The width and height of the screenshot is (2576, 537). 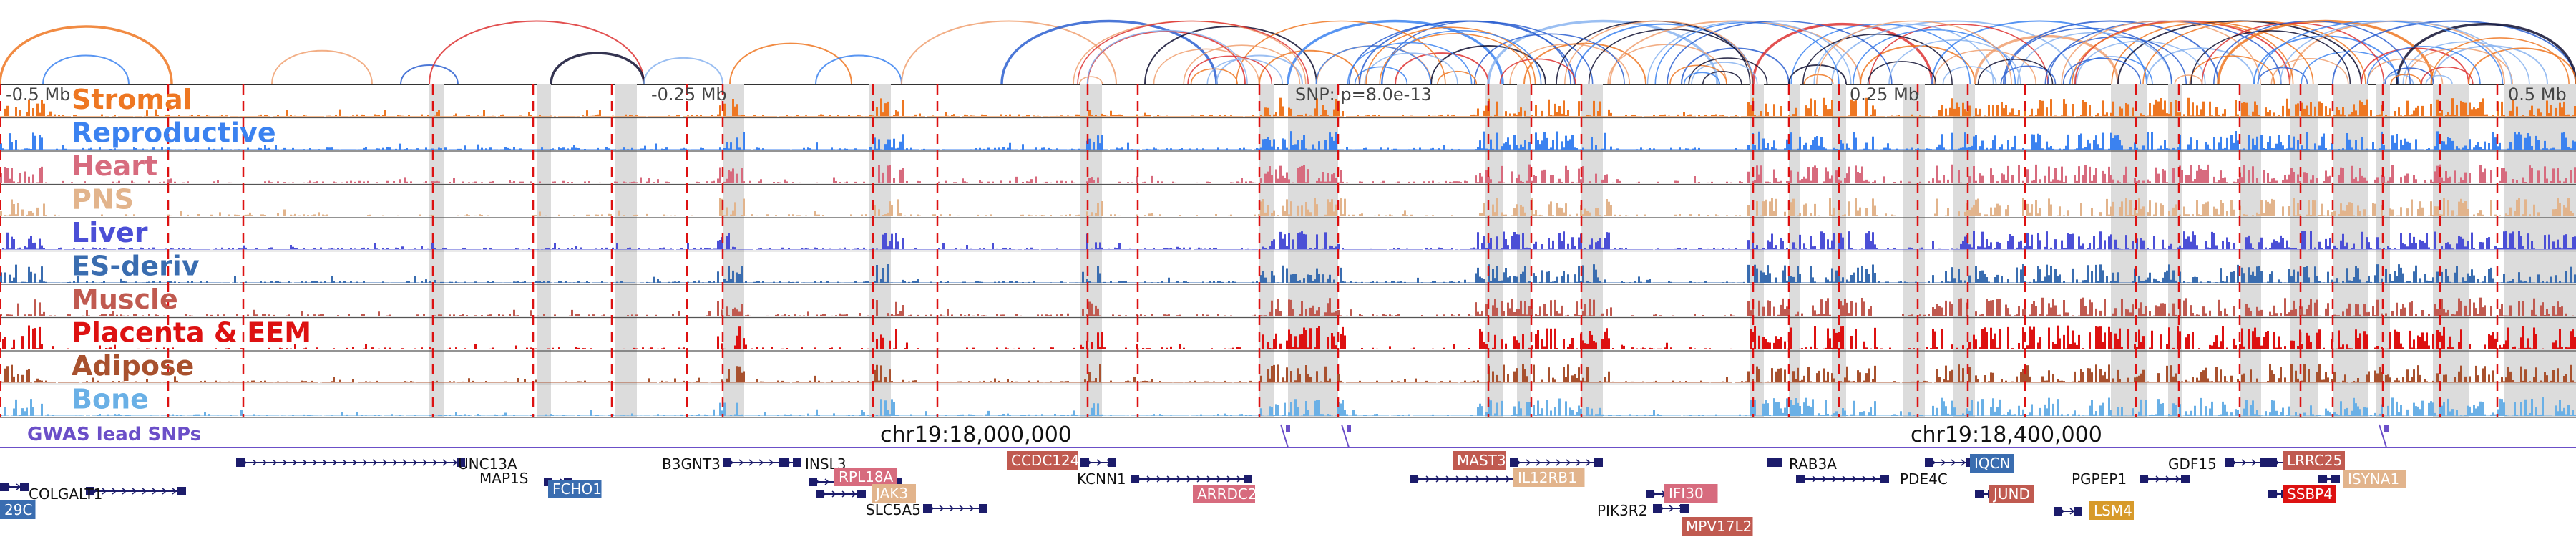 I want to click on track-label: Liver, so click(x=110, y=232).